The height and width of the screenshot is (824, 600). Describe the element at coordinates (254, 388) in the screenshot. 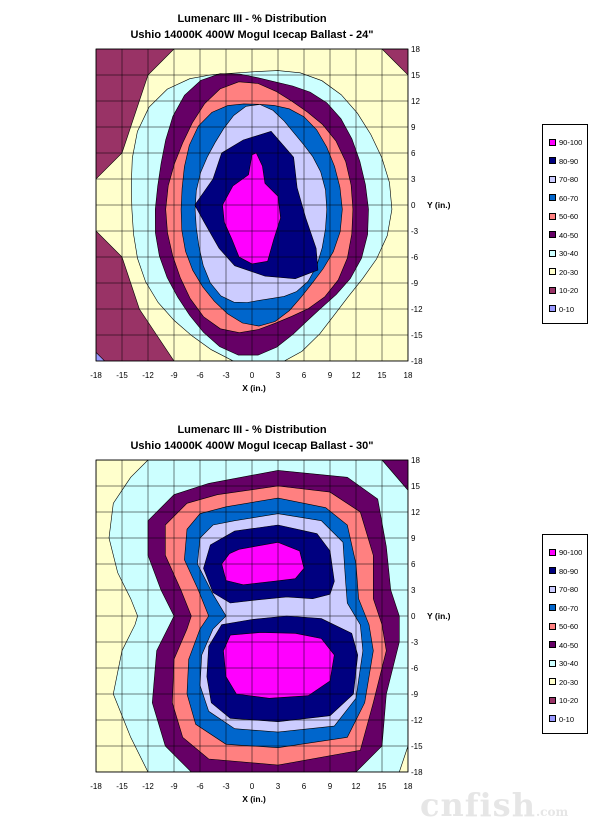

I see `x-axis-label: X (in.)` at that location.